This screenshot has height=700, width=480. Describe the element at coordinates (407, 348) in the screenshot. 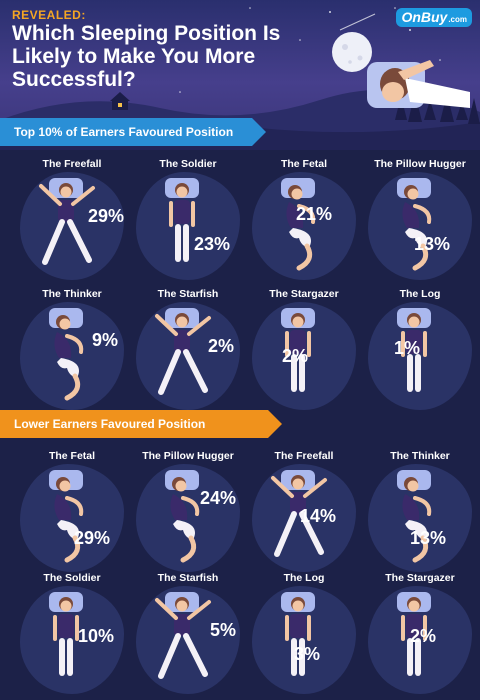

I see `position-percent: 1%` at that location.